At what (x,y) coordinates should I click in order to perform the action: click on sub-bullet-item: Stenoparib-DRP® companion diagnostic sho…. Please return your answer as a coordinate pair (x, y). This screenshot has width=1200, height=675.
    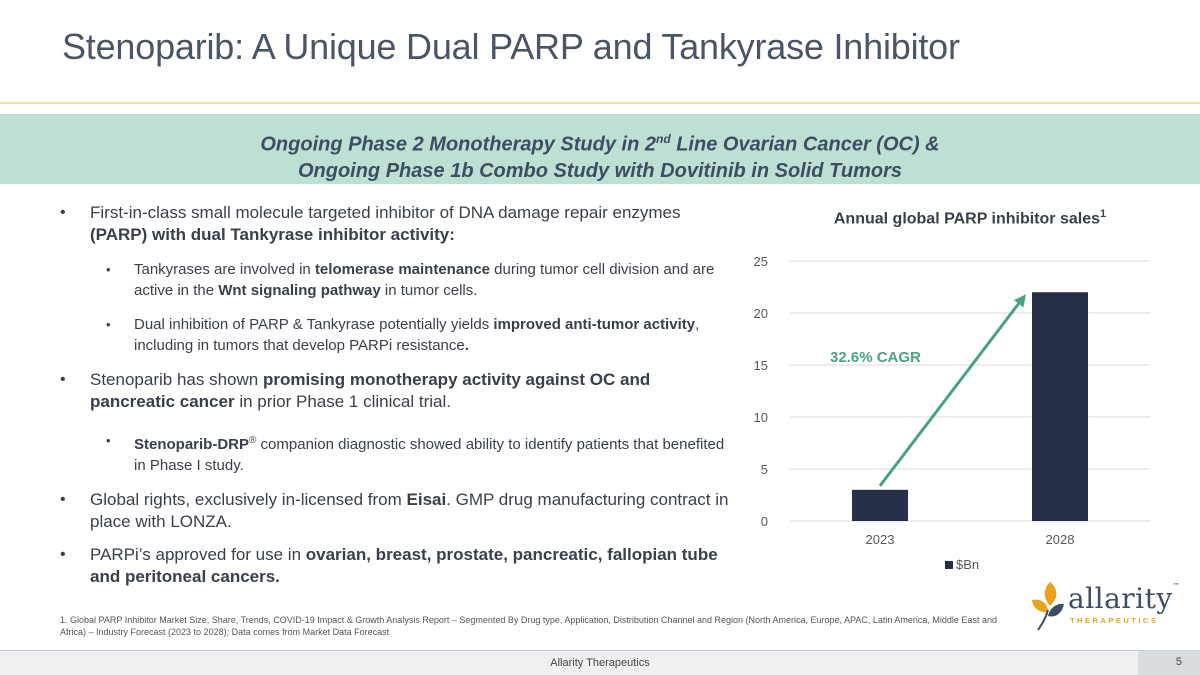
    Looking at the image, I should click on (395, 453).